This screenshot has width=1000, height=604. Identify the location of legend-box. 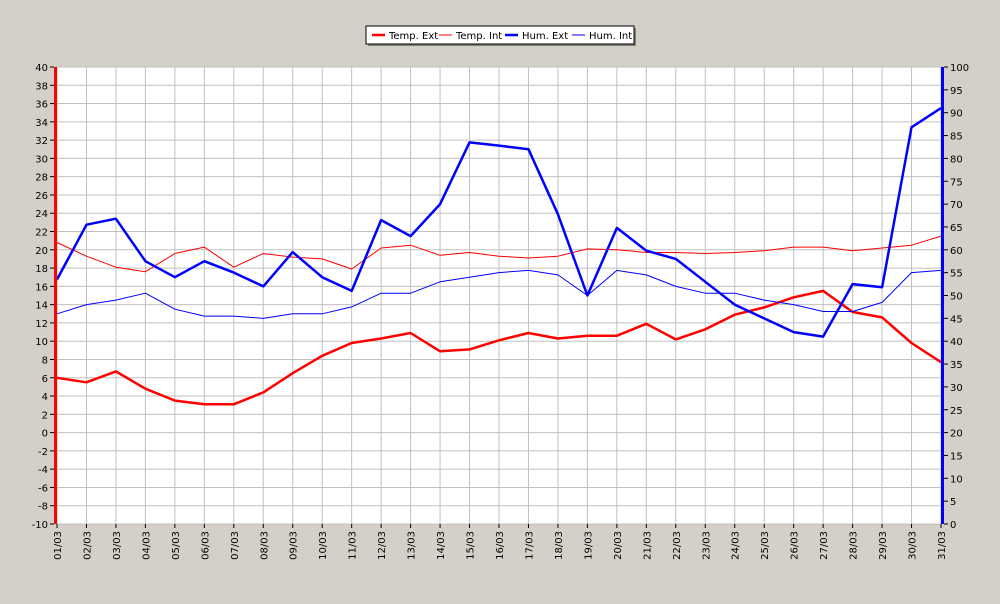
(500, 35).